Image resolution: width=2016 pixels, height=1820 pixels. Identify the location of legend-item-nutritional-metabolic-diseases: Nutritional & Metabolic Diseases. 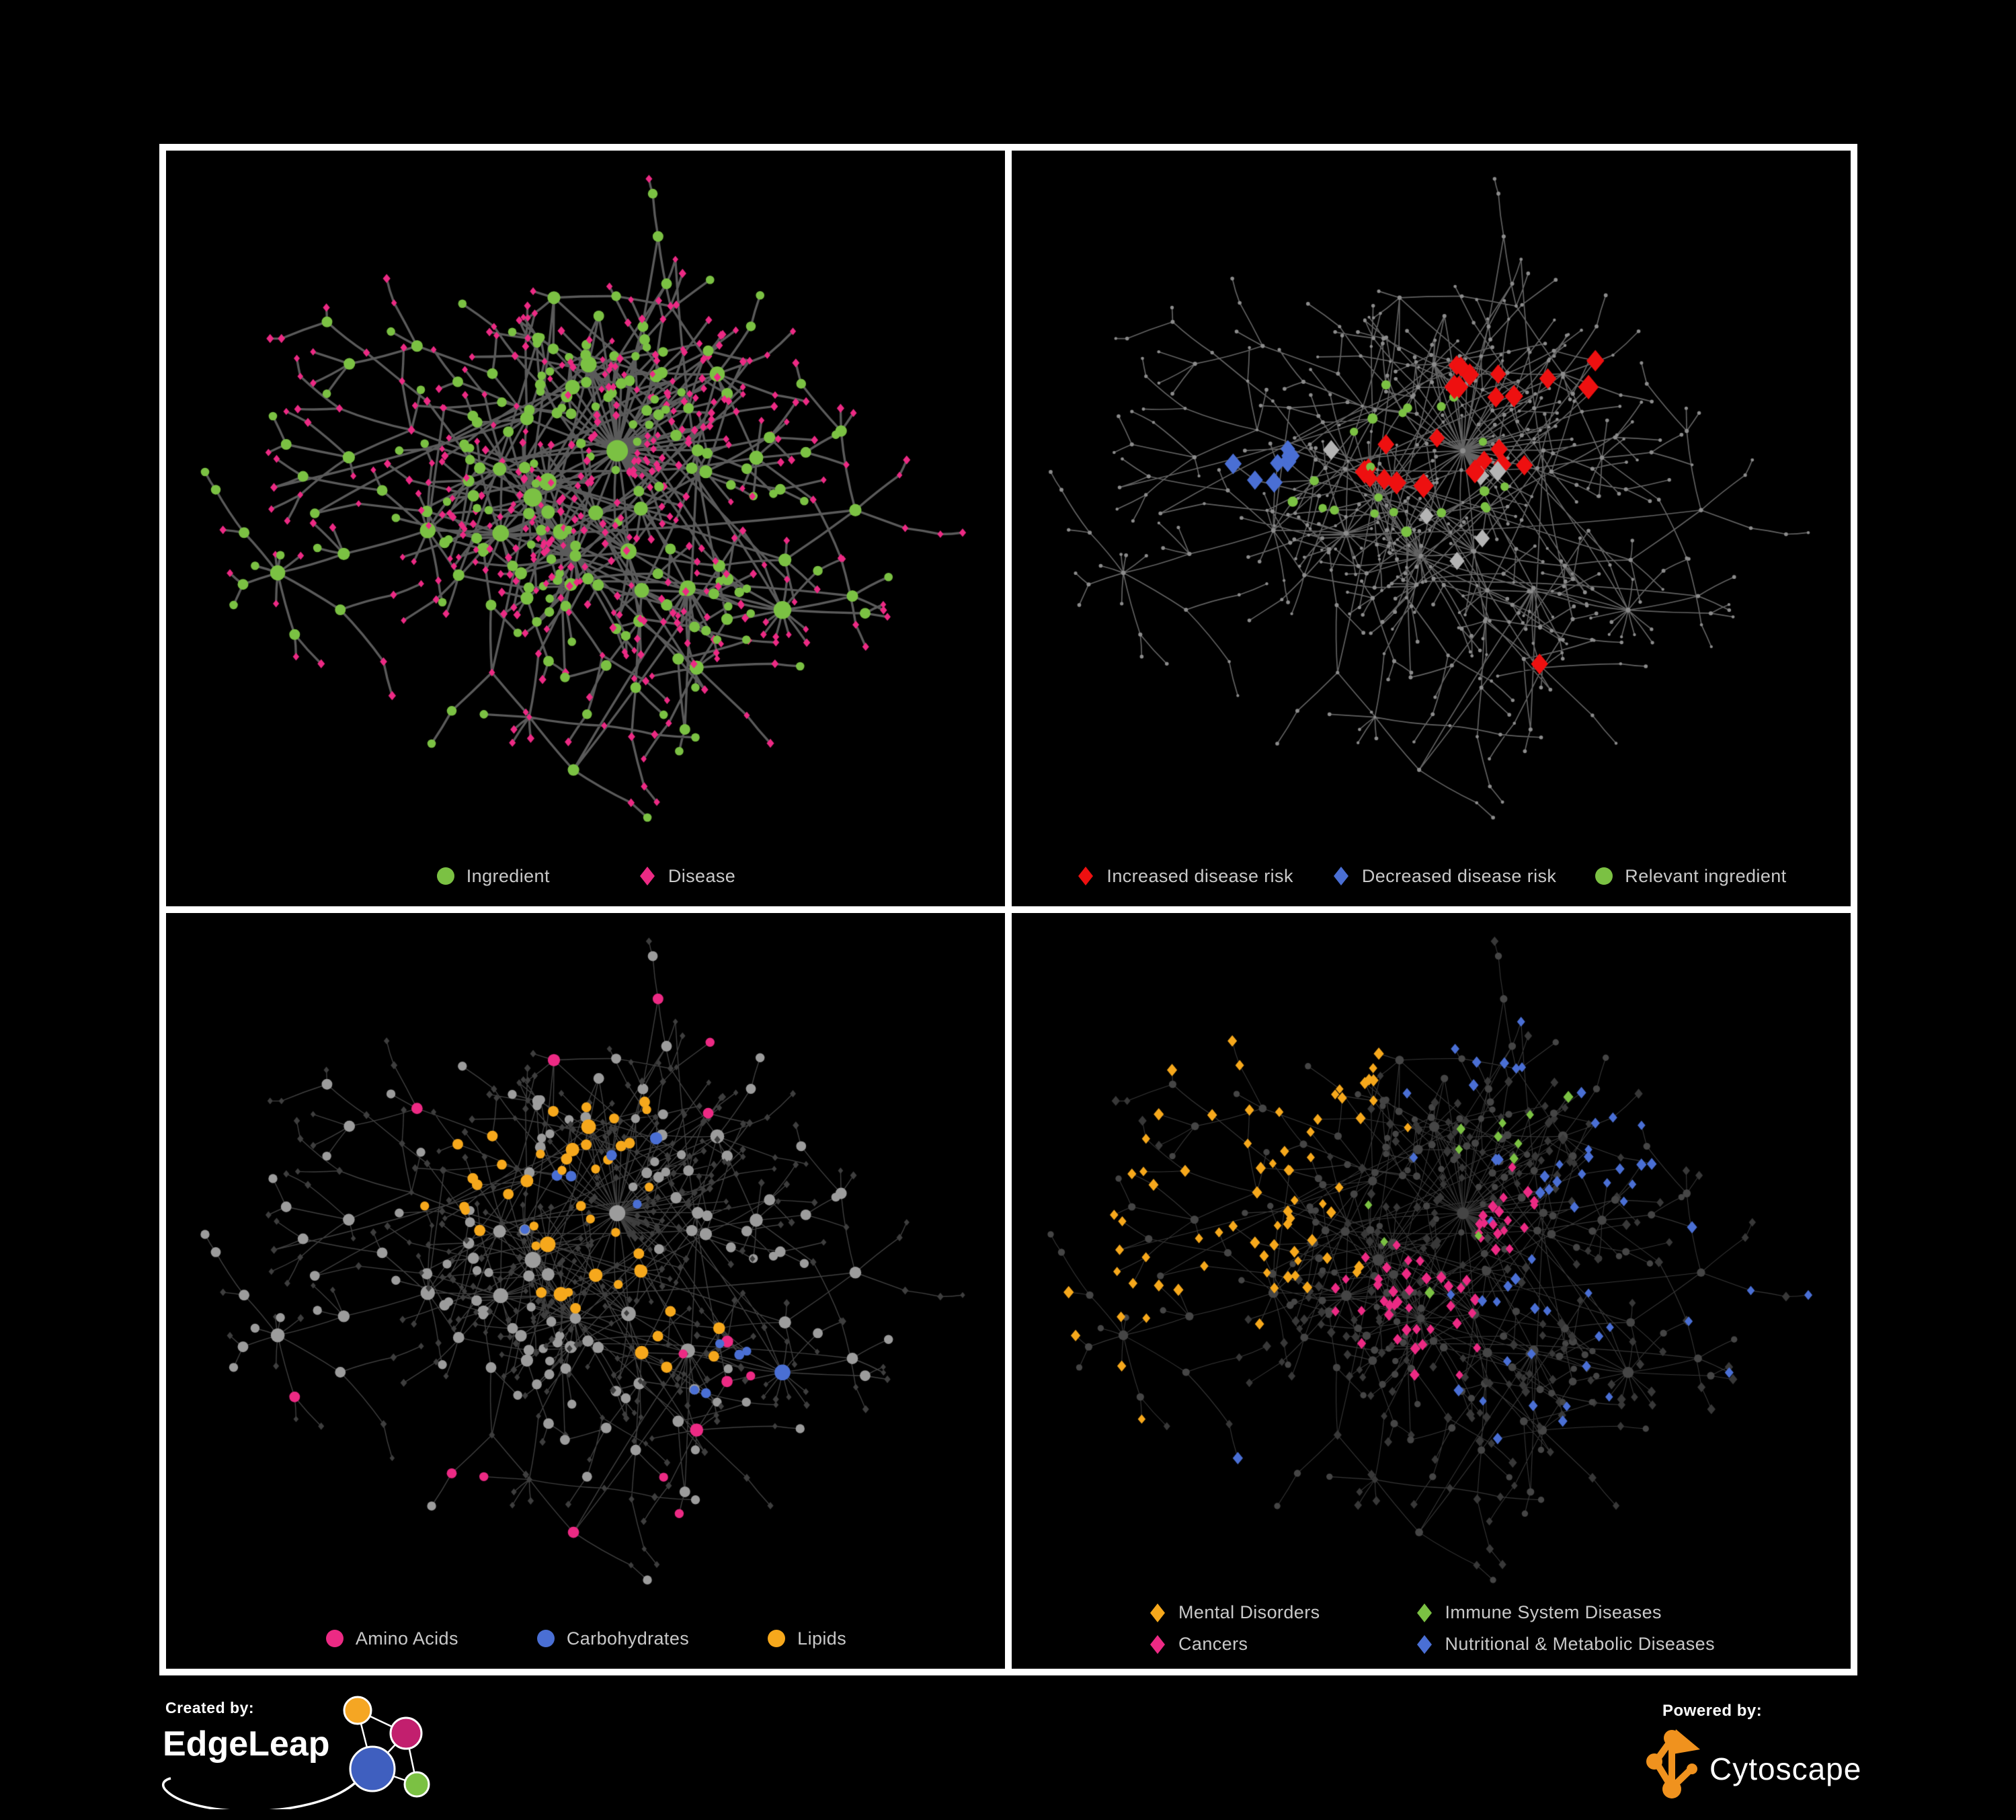
(1564, 1644).